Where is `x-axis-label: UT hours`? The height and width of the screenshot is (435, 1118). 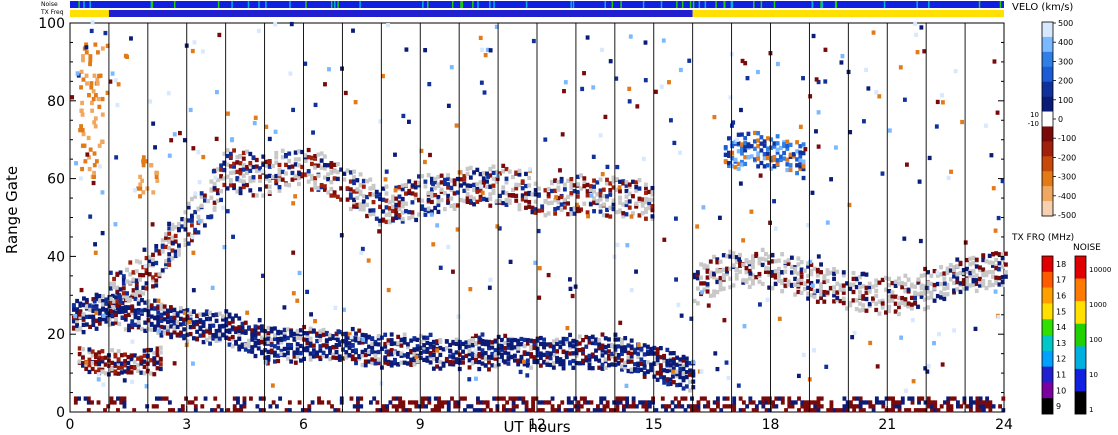
x-axis-label: UT hours is located at coordinates (536, 426).